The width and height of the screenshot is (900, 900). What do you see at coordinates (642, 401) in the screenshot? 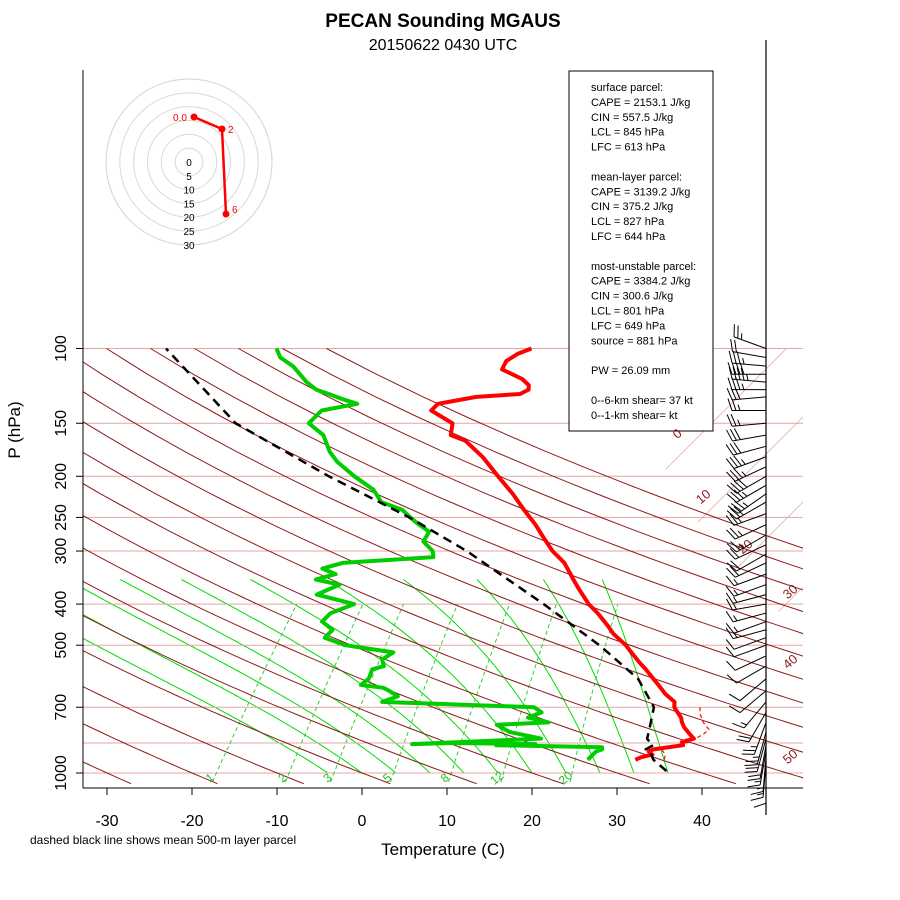
I see `stats-line: 0--6-km shear= 37 kt` at bounding box center [642, 401].